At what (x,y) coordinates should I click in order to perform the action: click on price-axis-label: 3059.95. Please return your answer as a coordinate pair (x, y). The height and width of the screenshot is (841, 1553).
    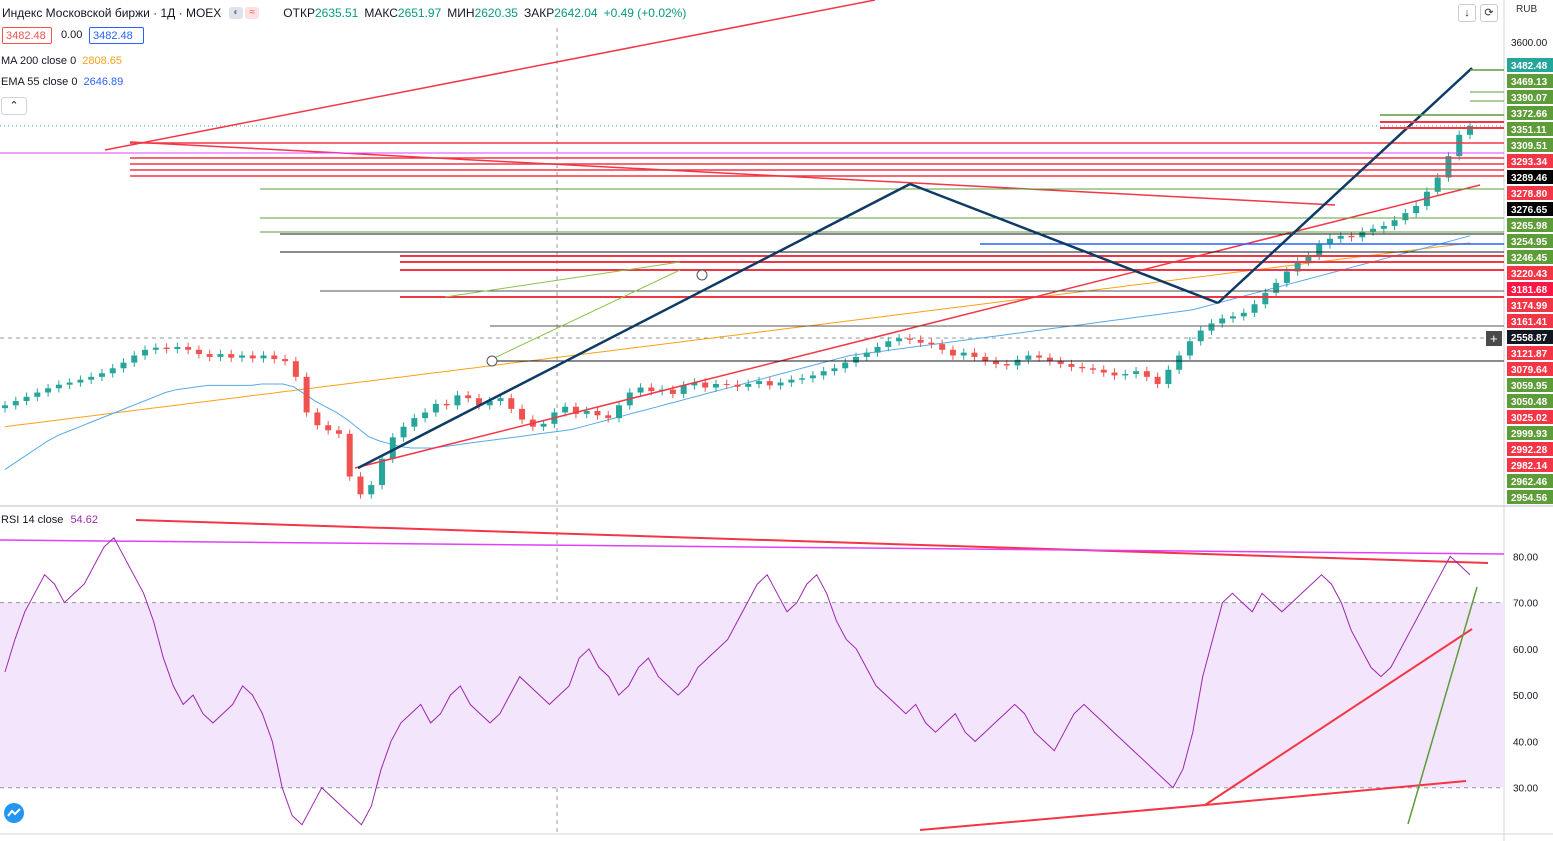
    Looking at the image, I should click on (1530, 385).